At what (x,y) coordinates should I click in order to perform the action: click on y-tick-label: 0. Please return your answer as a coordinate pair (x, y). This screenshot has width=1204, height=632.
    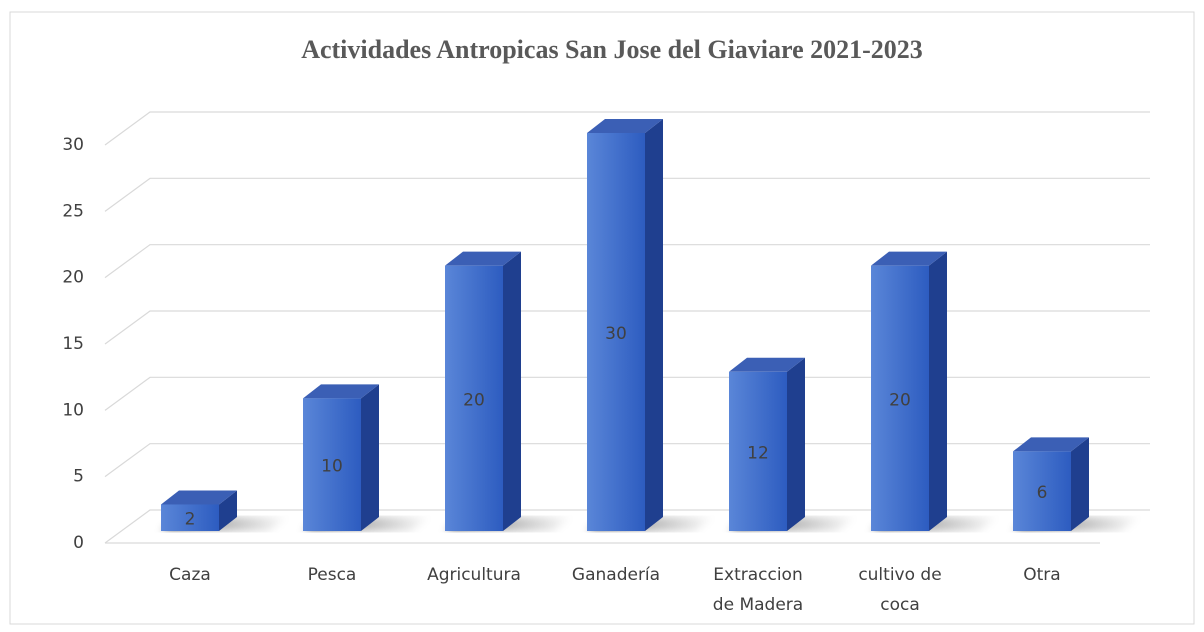
    Looking at the image, I should click on (78, 543).